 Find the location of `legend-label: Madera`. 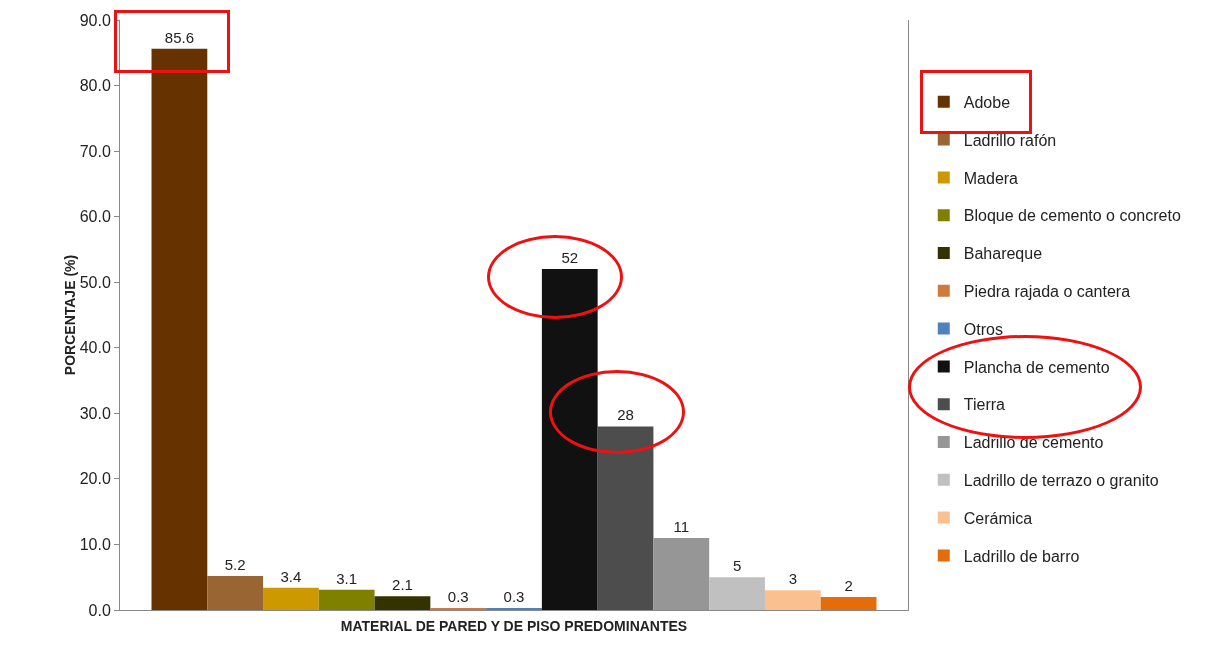

legend-label: Madera is located at coordinates (991, 178).